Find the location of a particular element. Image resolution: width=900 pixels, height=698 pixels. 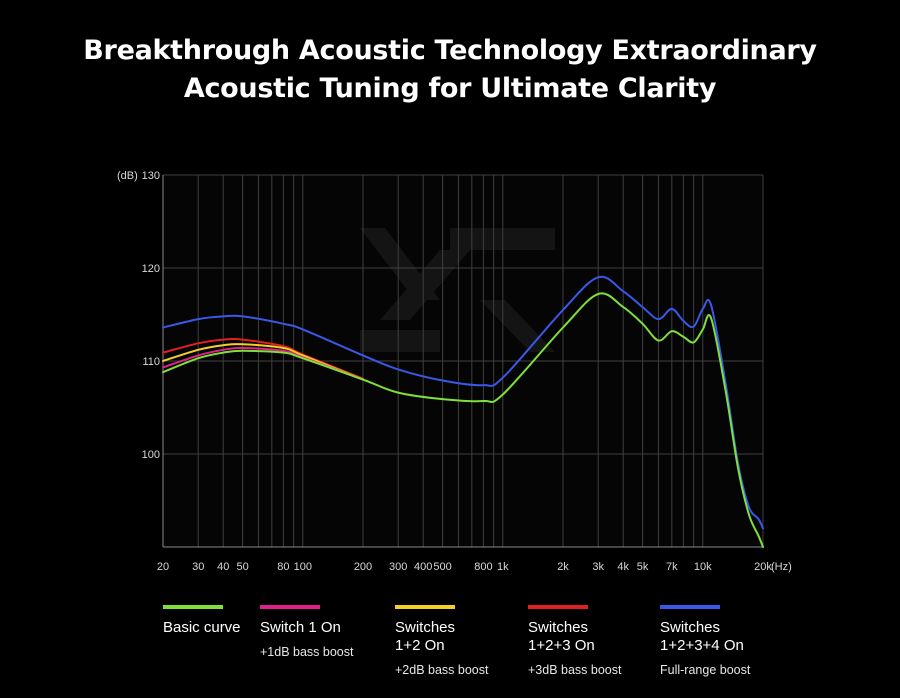

x-tick-label: 20k is located at coordinates (763, 567).